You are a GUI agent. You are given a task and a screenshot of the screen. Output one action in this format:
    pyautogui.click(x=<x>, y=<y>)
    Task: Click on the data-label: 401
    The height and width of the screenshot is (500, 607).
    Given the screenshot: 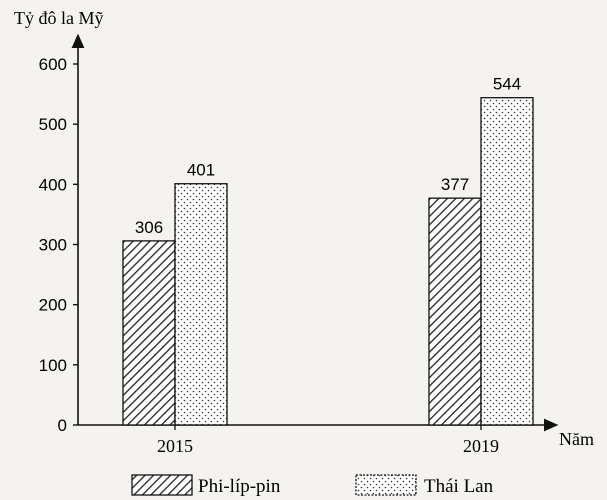 What is the action you would take?
    pyautogui.click(x=201, y=170)
    